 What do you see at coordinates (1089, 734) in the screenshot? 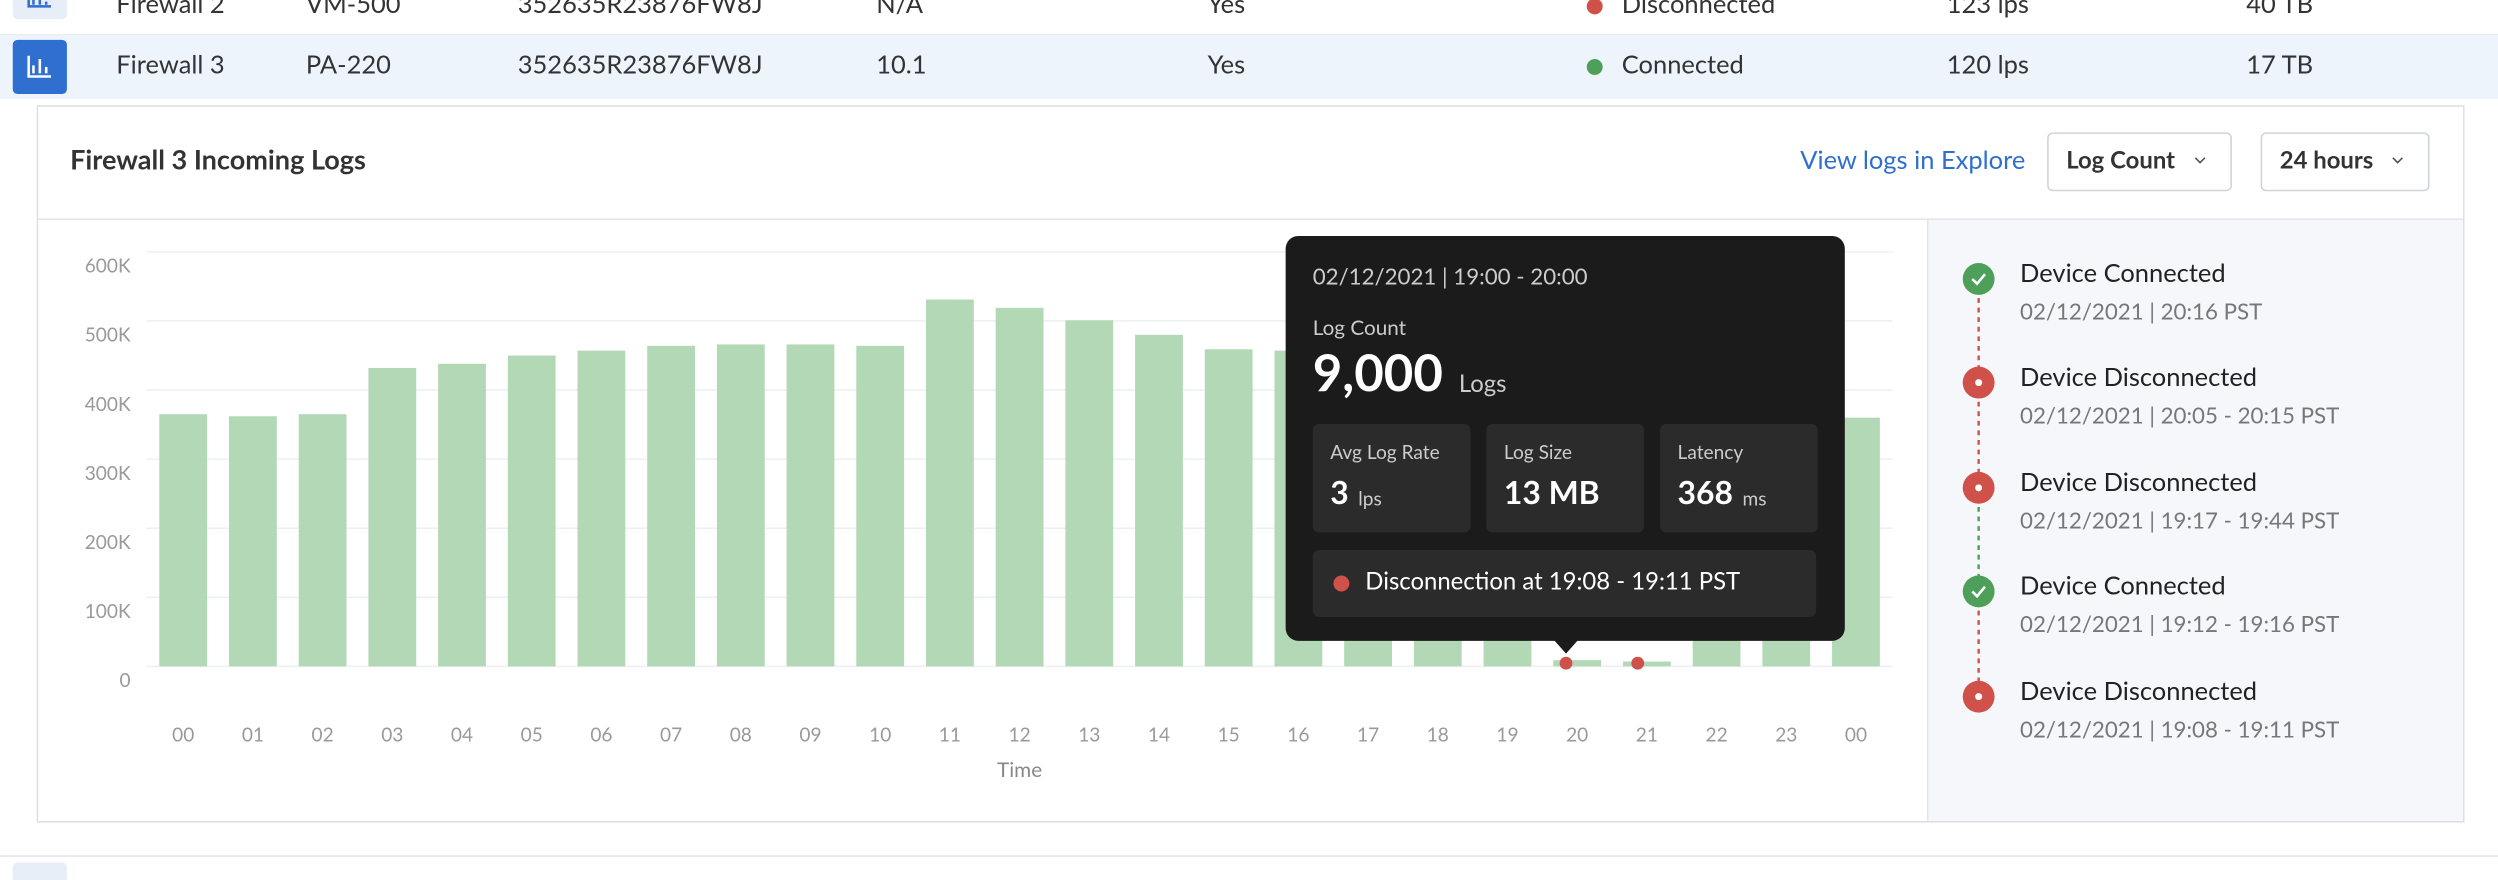
I see `x-tick-label: 13` at bounding box center [1089, 734].